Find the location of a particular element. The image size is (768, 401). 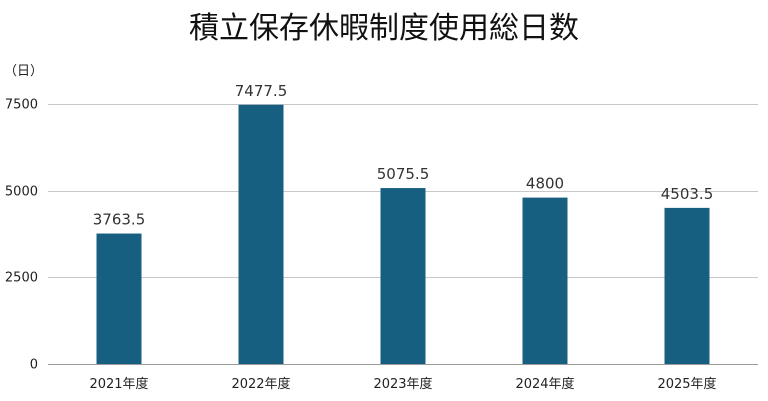

y-tick-label: 2500 is located at coordinates (21, 278).